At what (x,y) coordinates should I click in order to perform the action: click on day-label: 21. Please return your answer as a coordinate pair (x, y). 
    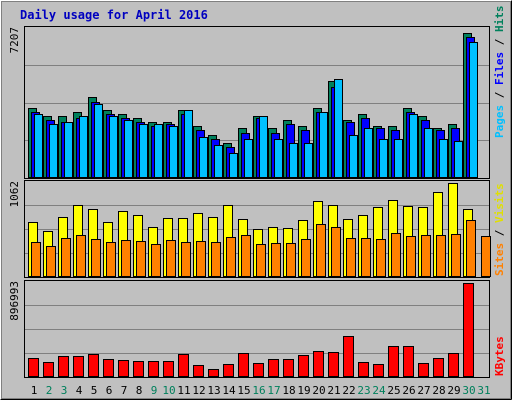
    Looking at the image, I should click on (333, 390).